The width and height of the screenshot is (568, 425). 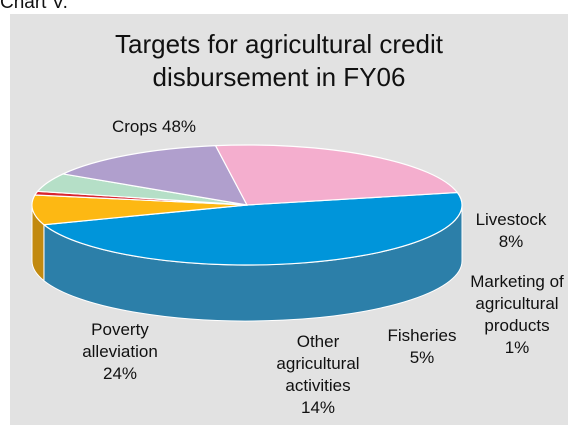 What do you see at coordinates (279, 77) in the screenshot?
I see `chart-title-line: disbursement in FY06` at bounding box center [279, 77].